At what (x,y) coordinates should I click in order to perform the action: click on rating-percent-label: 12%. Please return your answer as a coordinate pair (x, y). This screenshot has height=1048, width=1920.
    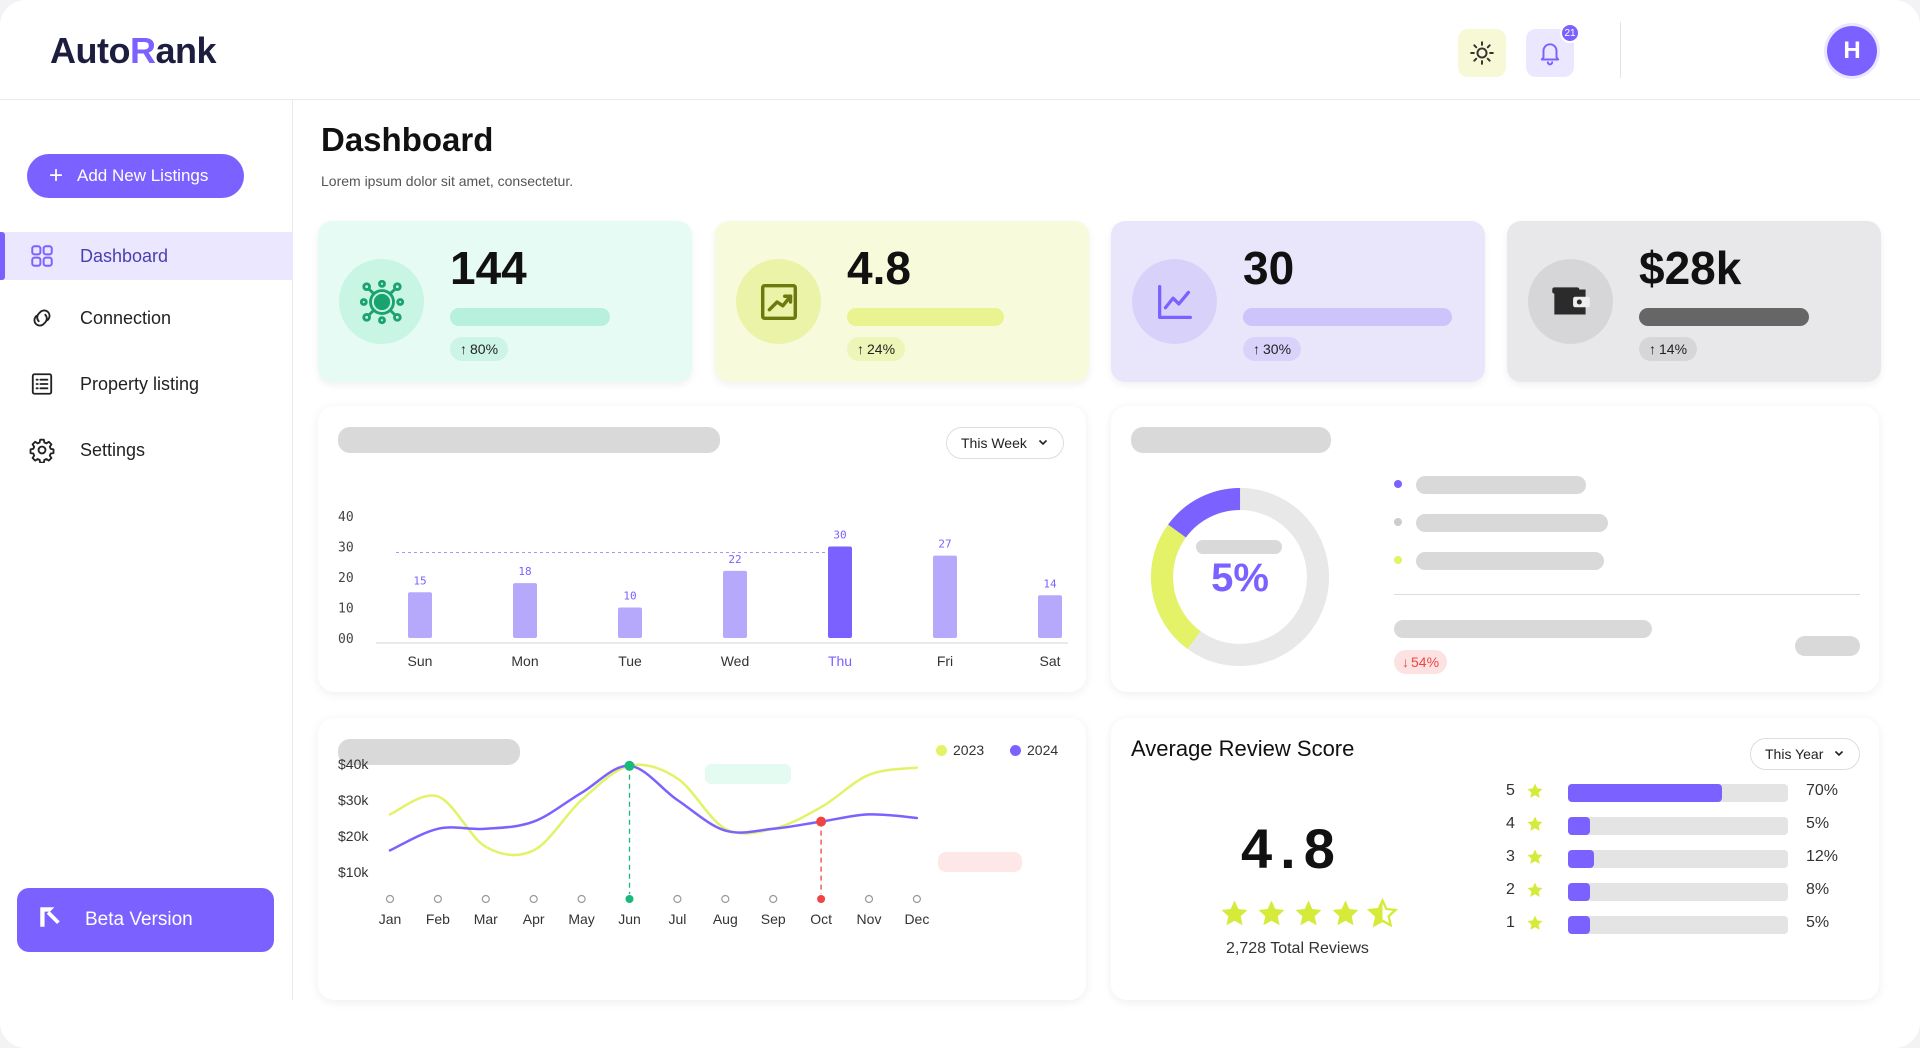
    Looking at the image, I should click on (1822, 856).